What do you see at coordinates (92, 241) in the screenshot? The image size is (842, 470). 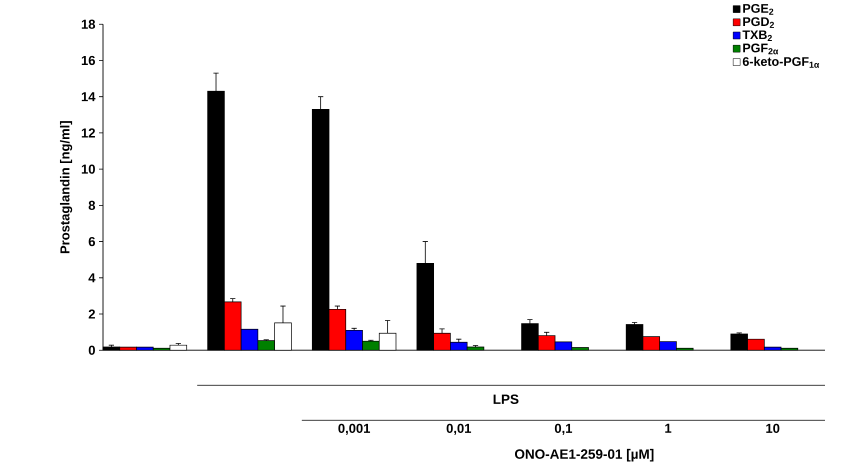 I see `y-tick-label: 6` at bounding box center [92, 241].